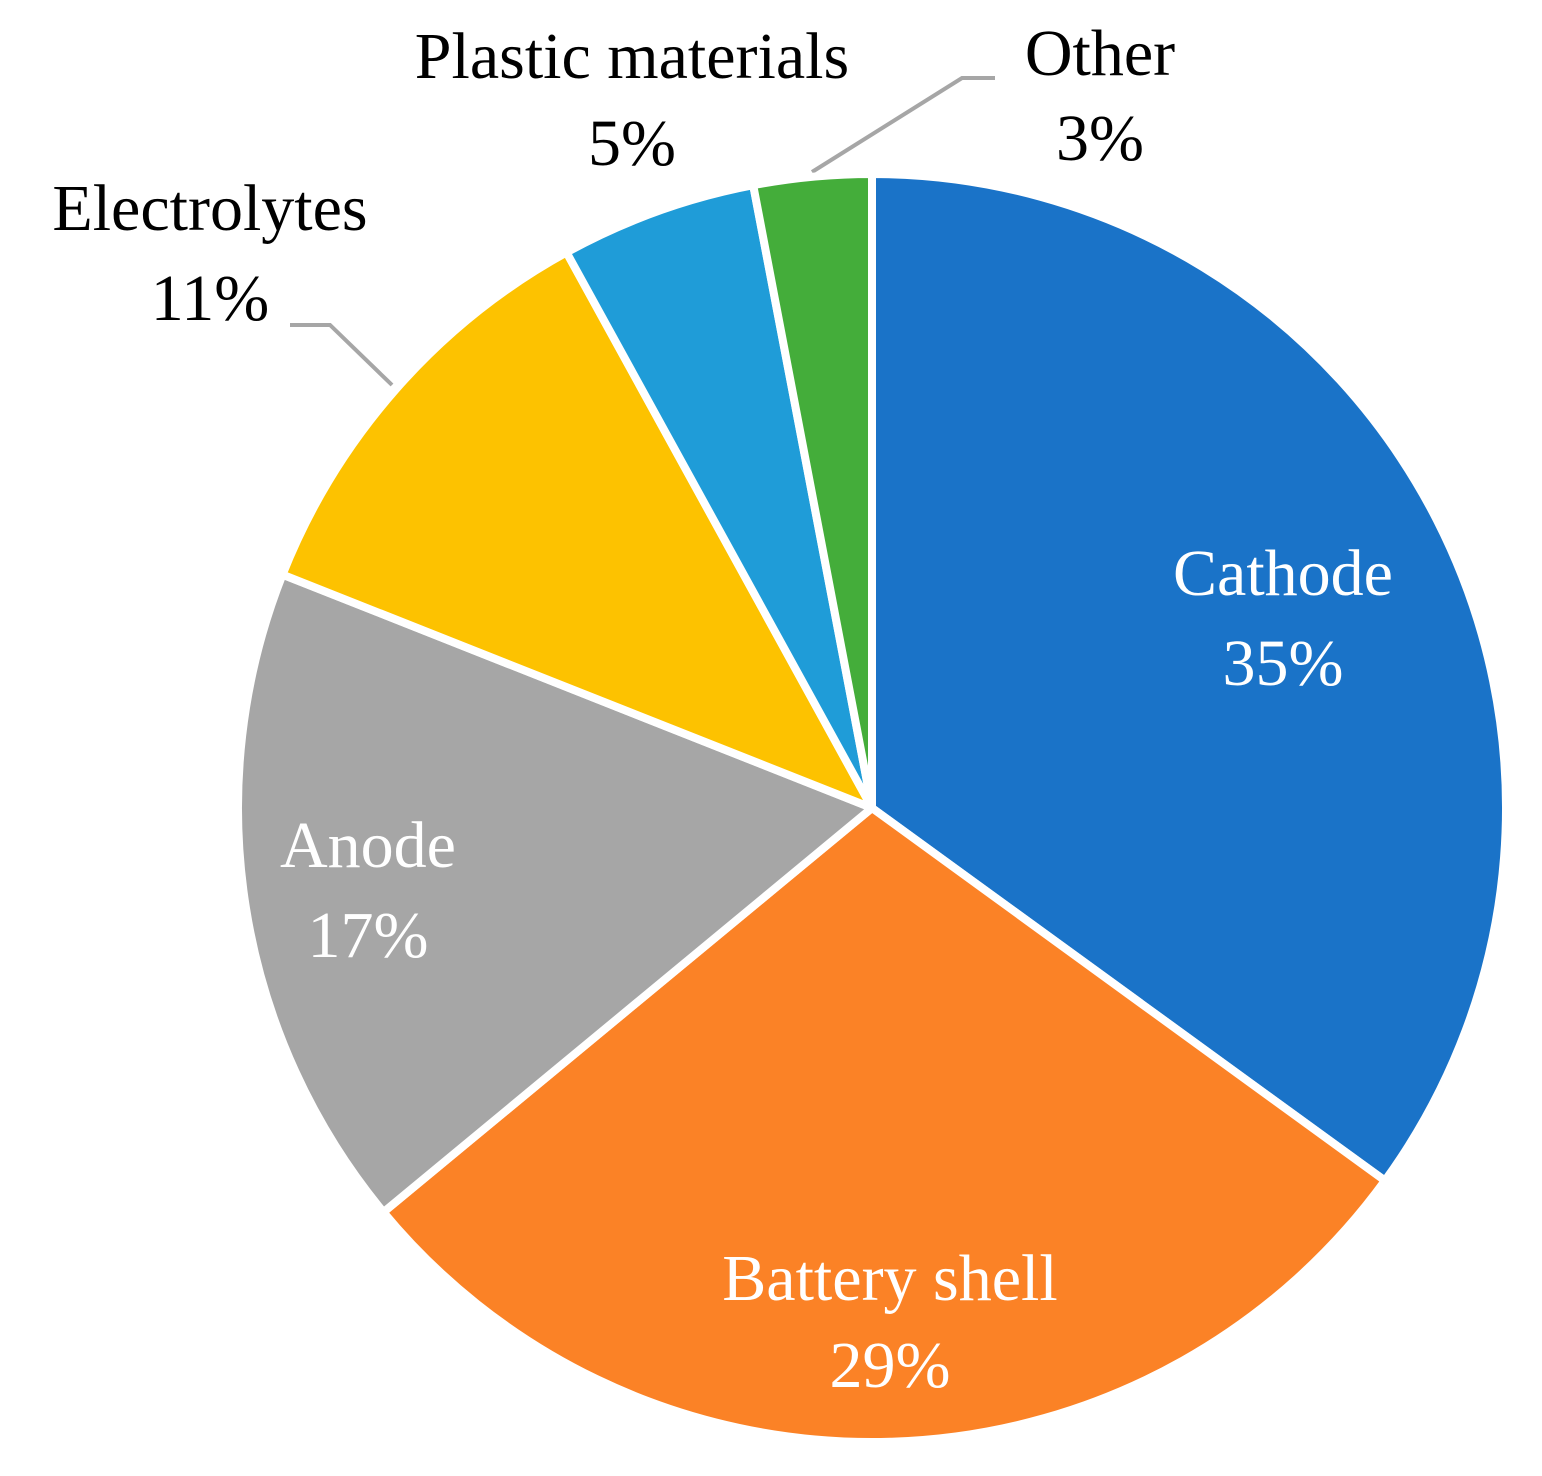 This screenshot has width=1542, height=1476. Describe the element at coordinates (889, 1278) in the screenshot. I see `slice-label: Battery shell` at that location.